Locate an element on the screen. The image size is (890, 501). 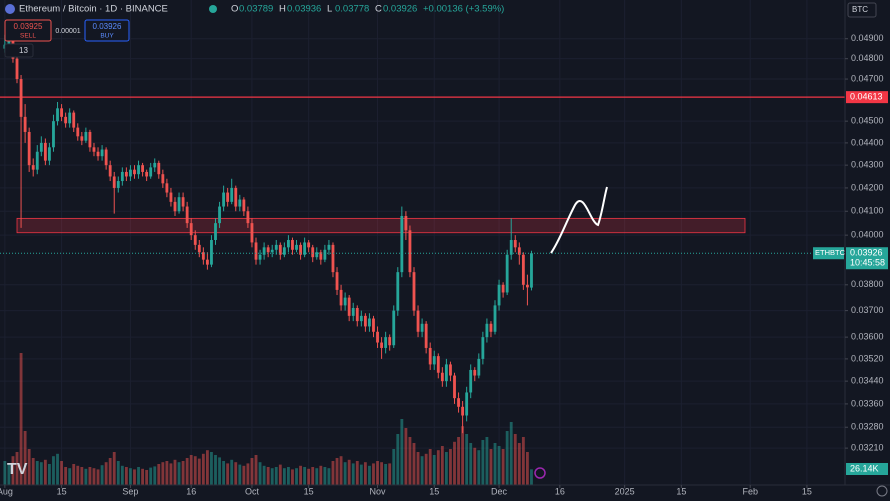
currency: BTC is located at coordinates (860, 9).